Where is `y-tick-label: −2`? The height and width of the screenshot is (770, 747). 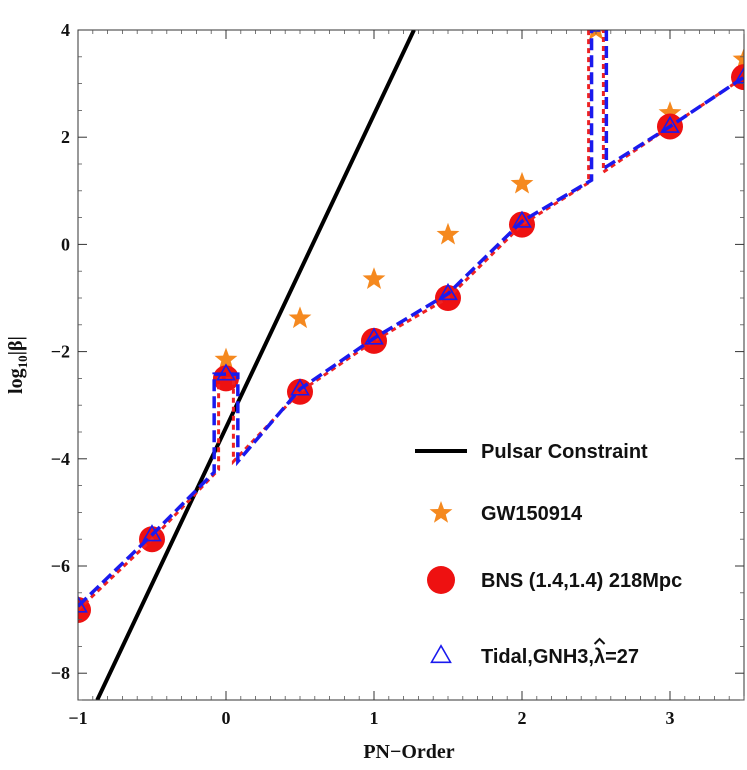 y-tick-label: −2 is located at coordinates (60, 352).